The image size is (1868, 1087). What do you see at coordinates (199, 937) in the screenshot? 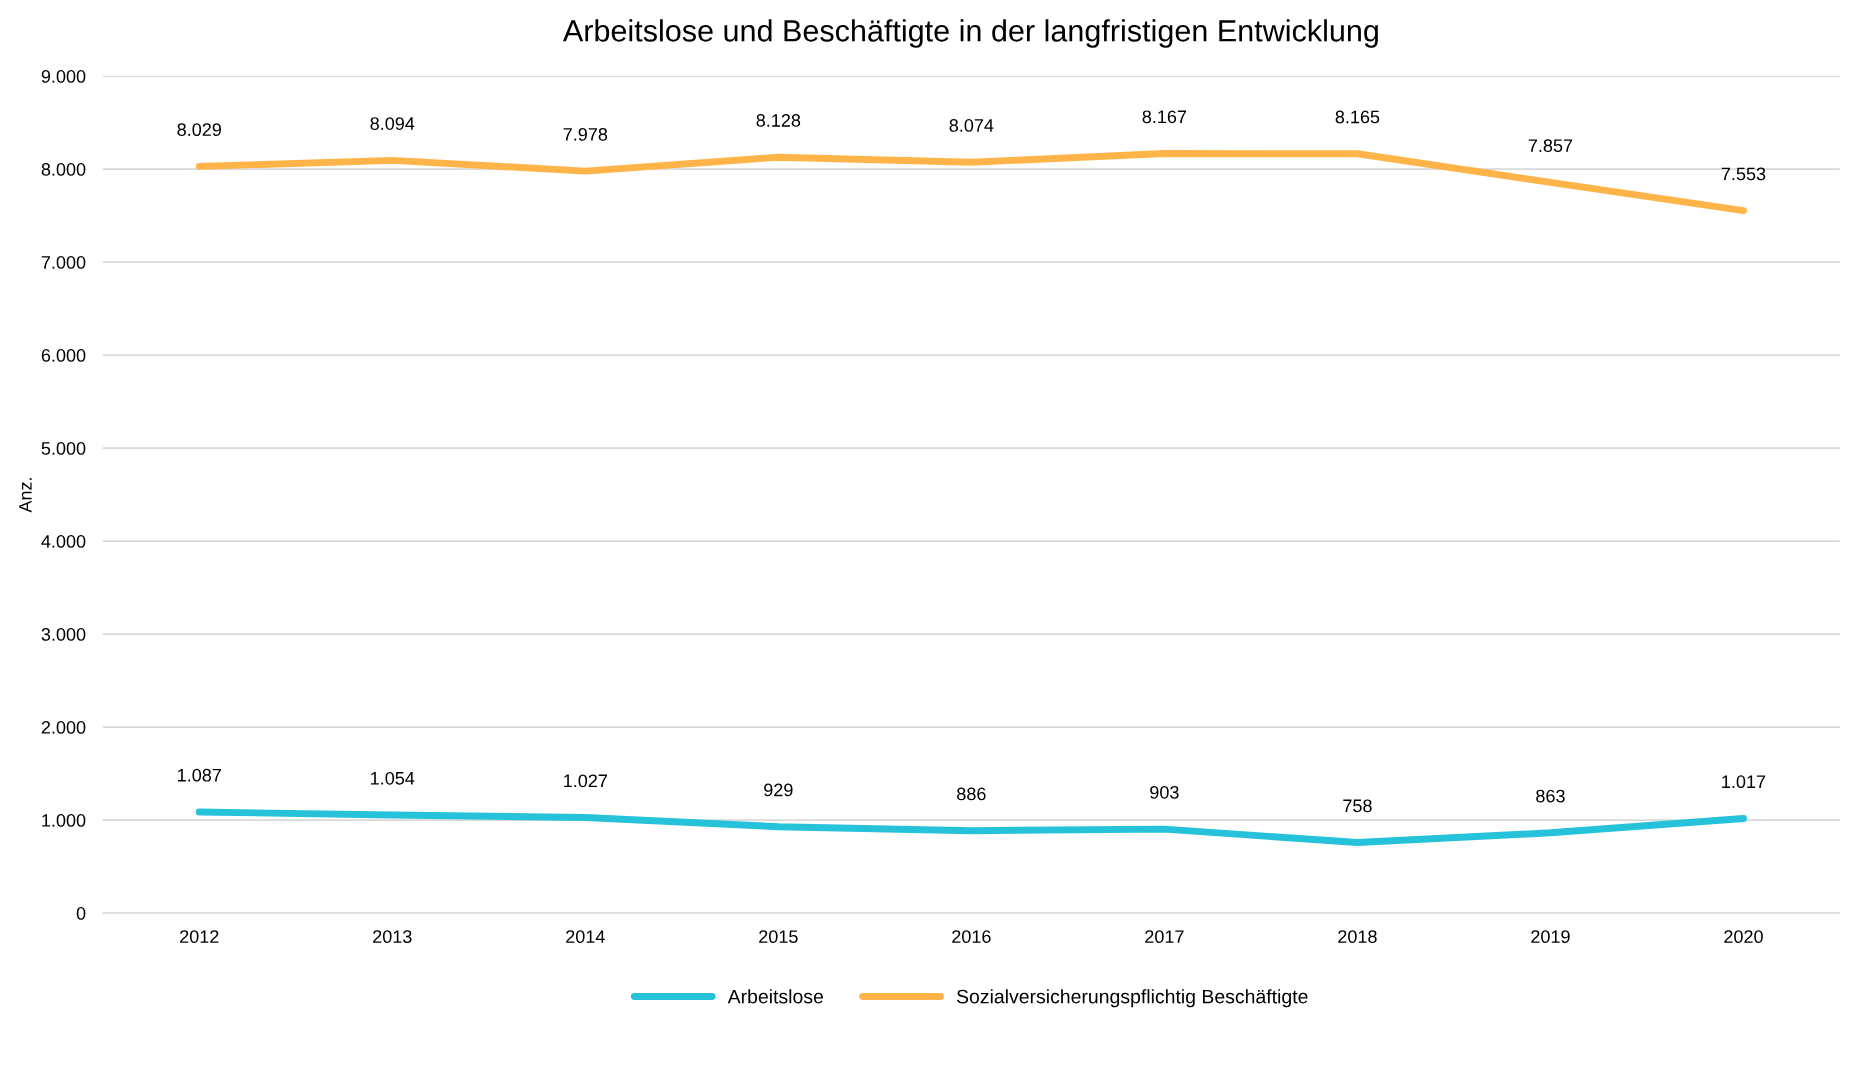
I see `x-tick-label: 2012` at bounding box center [199, 937].